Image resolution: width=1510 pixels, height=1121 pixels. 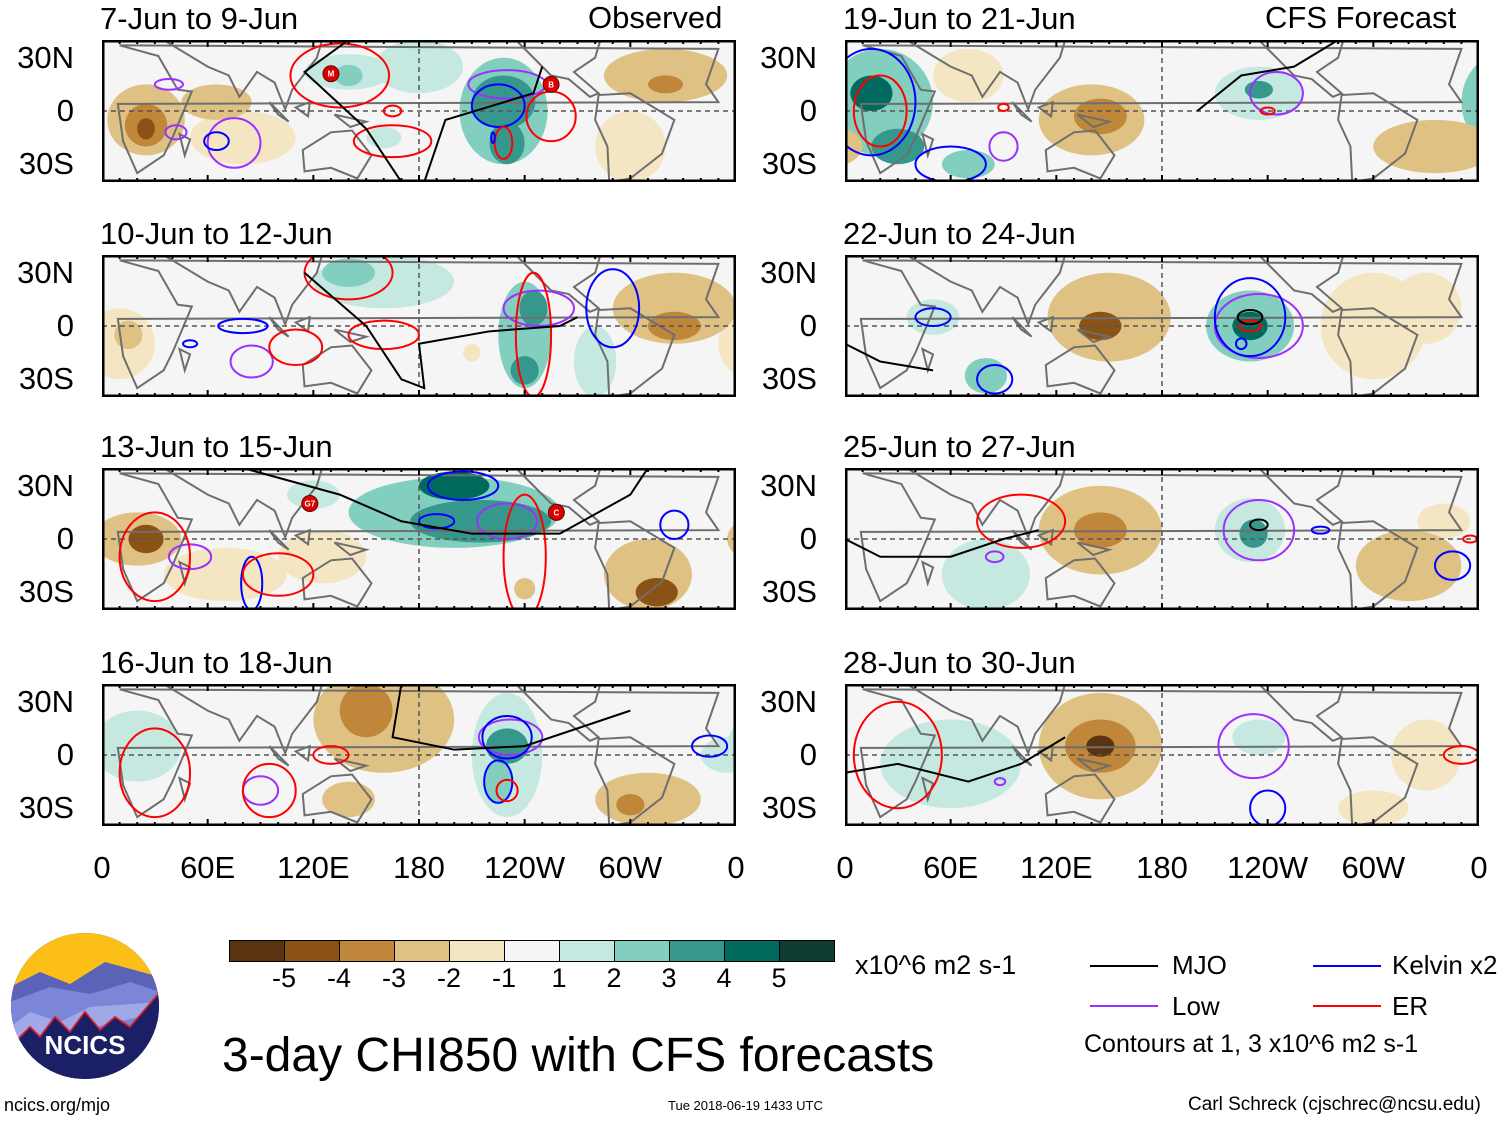 I want to click on observed-header: Observed, so click(x=655, y=17).